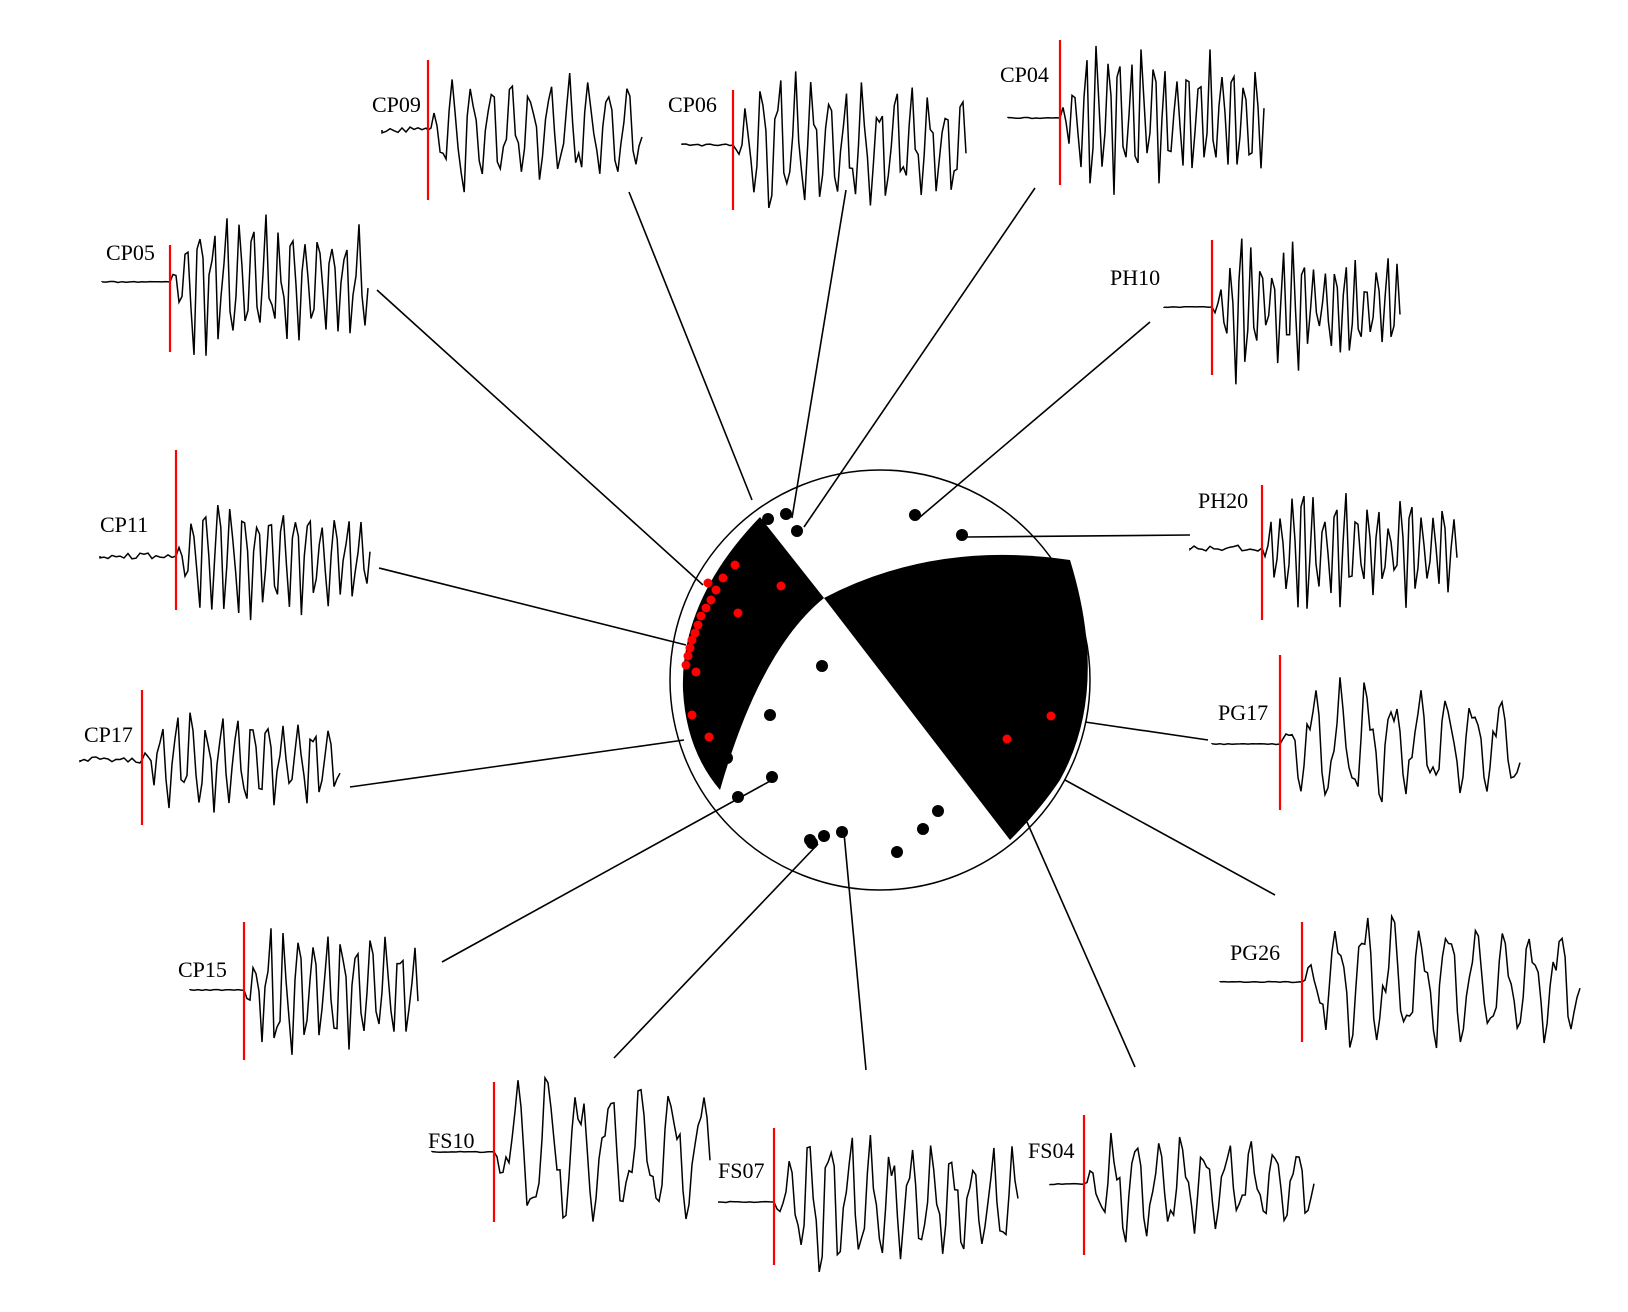 This screenshot has width=1628, height=1312. I want to click on station-ph20, so click(1323, 552).